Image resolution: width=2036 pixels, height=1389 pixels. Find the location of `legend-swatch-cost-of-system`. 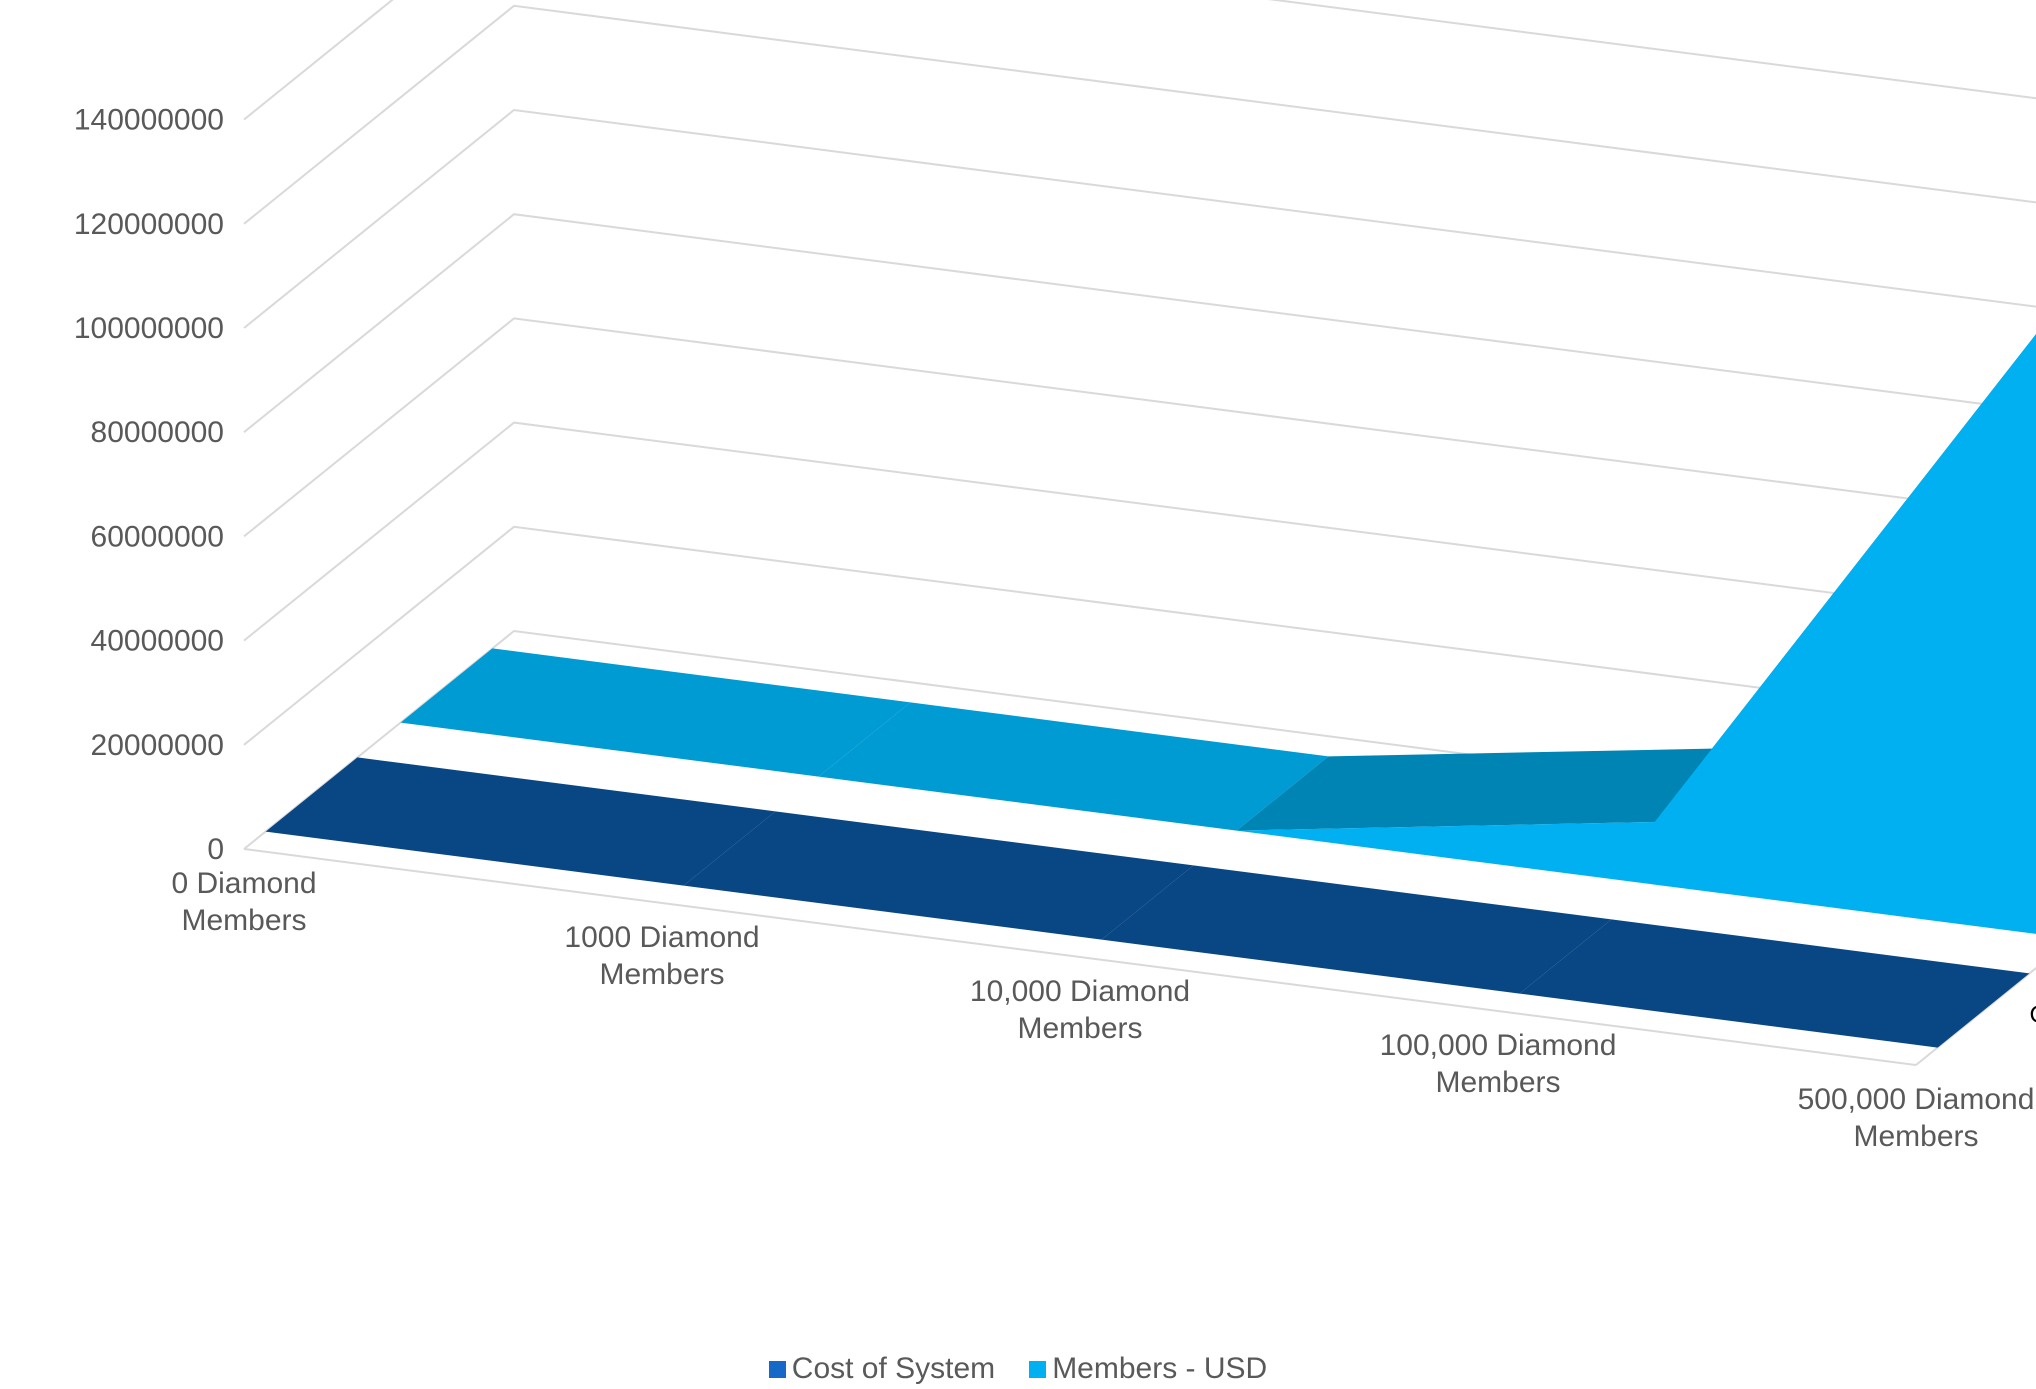

legend-swatch-cost-of-system is located at coordinates (777, 1369).